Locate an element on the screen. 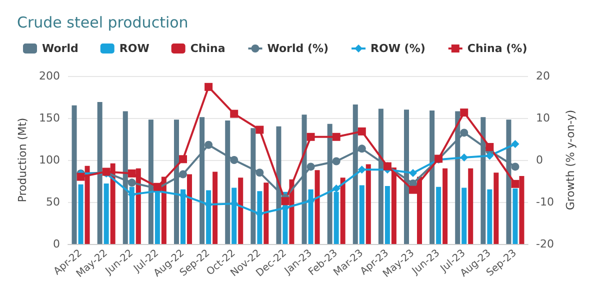 This screenshot has width=600, height=300. legend-label: ROW is located at coordinates (134, 48).